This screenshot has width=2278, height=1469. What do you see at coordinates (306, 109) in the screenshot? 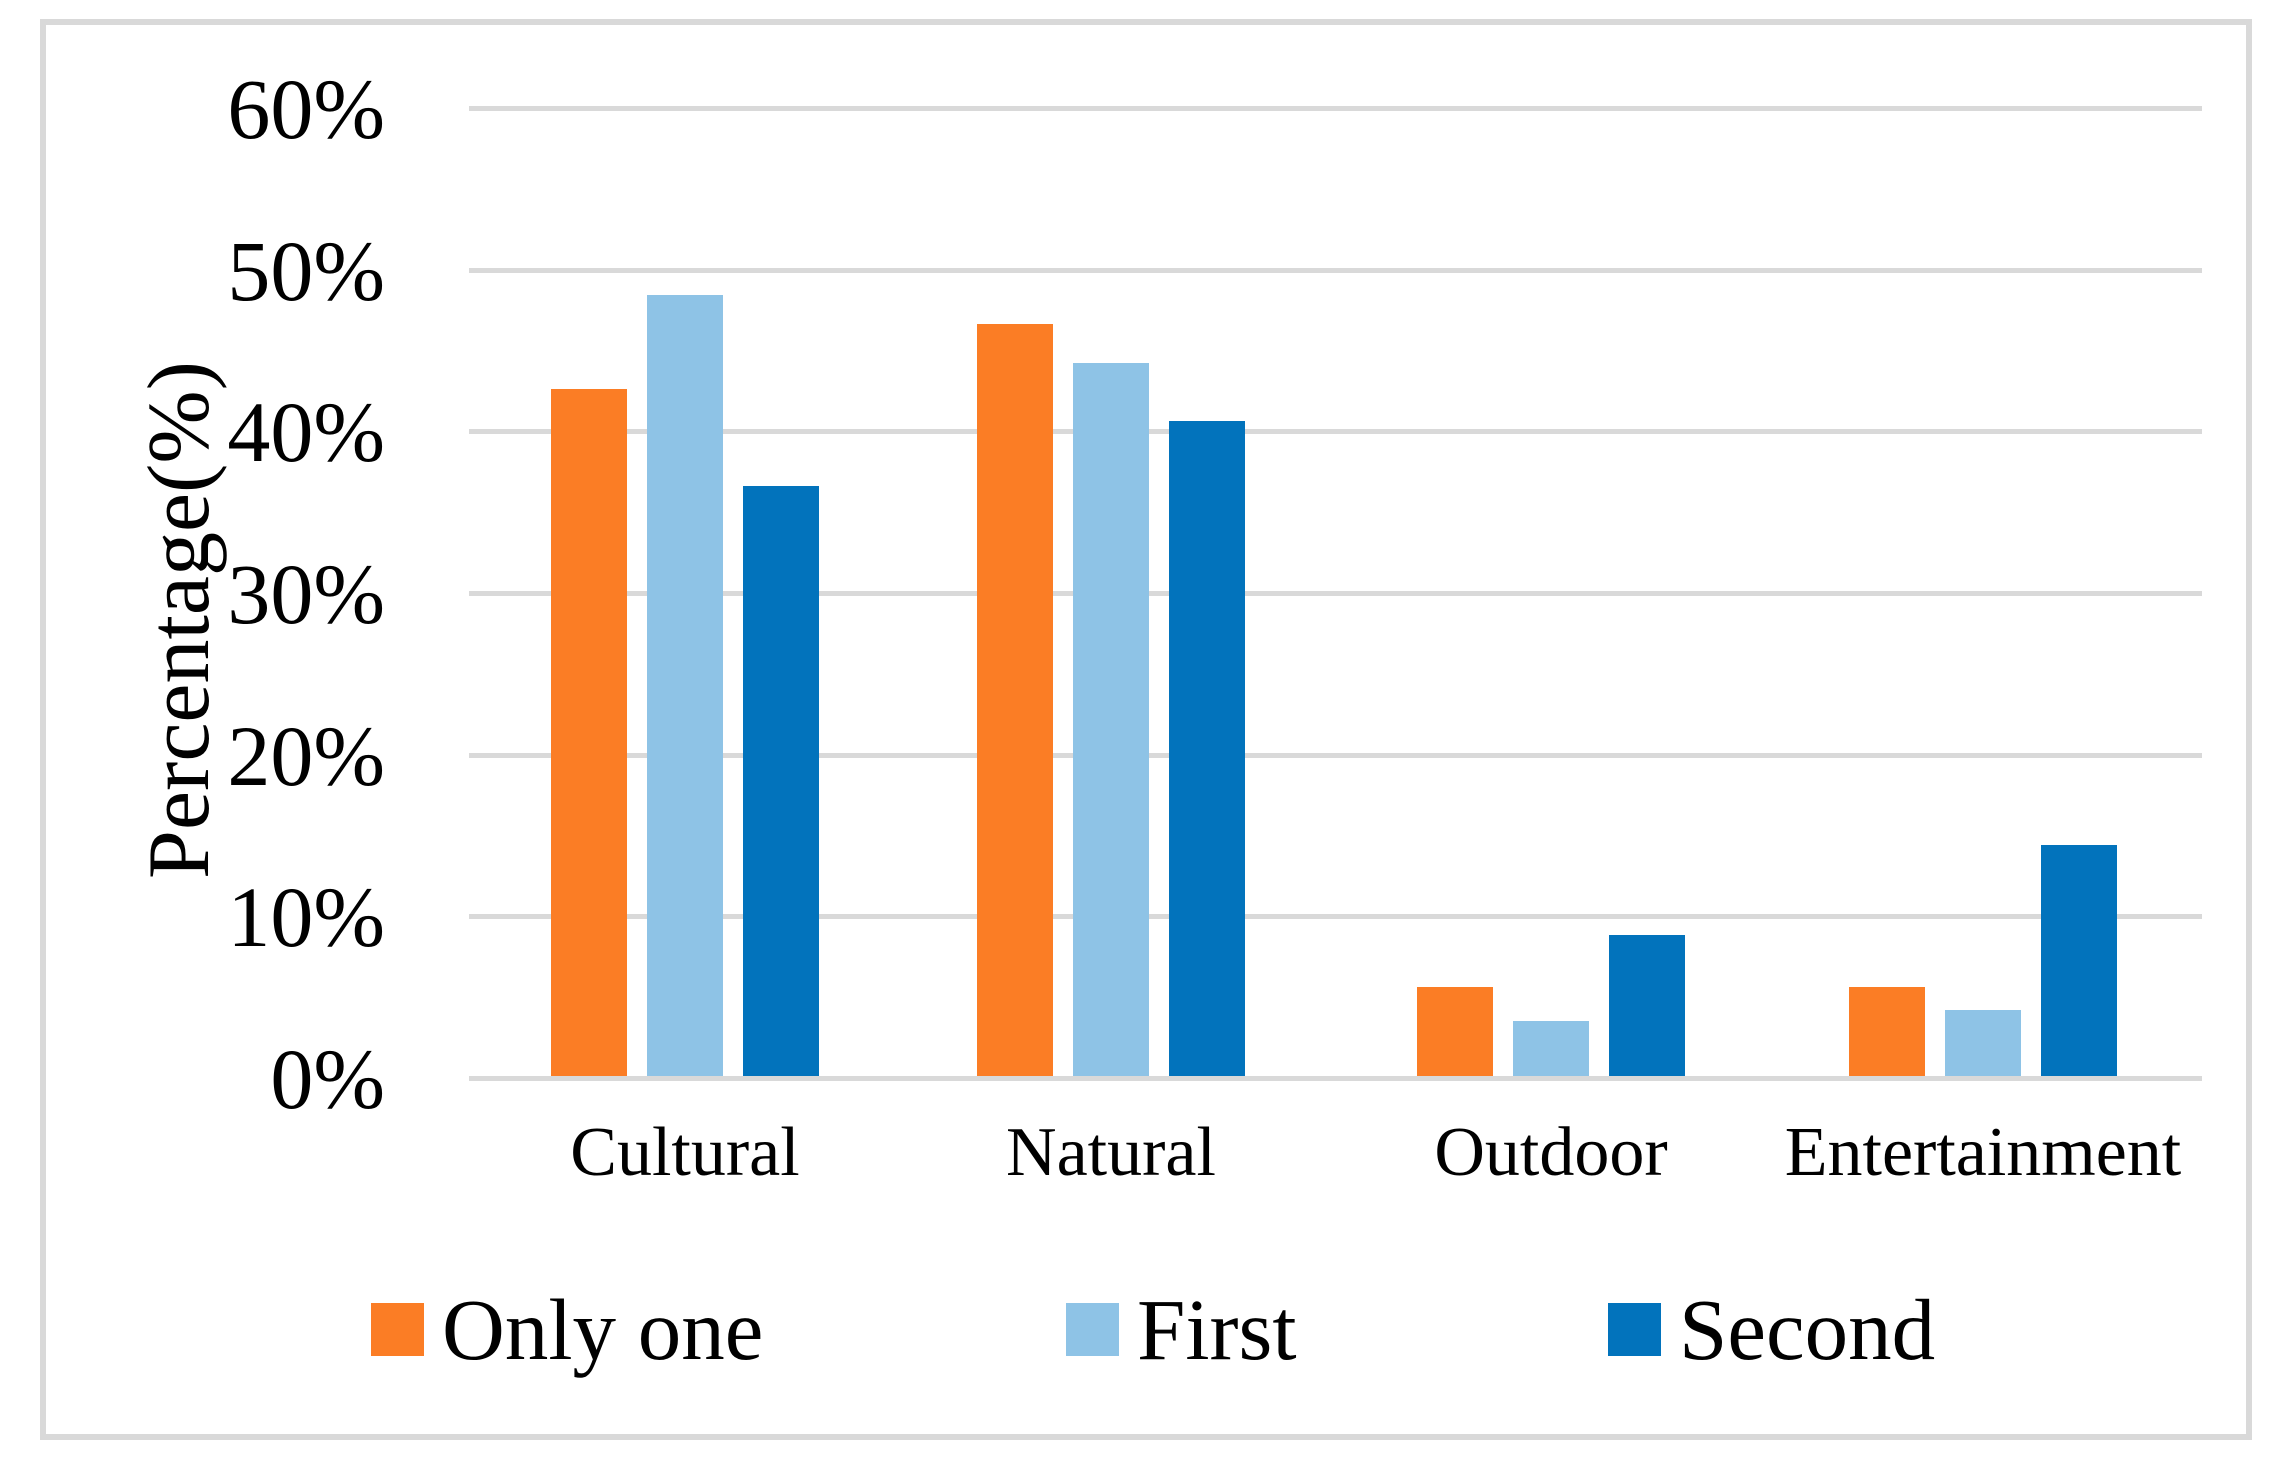
I see `y-tick-label-60: 60%` at bounding box center [306, 109].